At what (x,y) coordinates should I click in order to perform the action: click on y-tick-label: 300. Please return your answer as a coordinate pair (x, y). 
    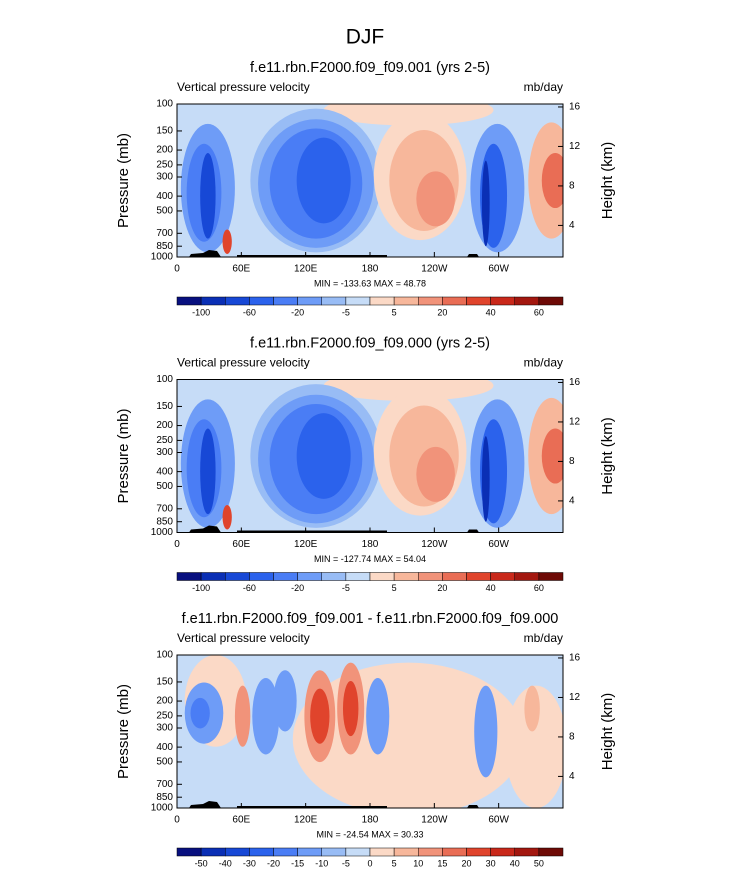
    Looking at the image, I should click on (164, 177).